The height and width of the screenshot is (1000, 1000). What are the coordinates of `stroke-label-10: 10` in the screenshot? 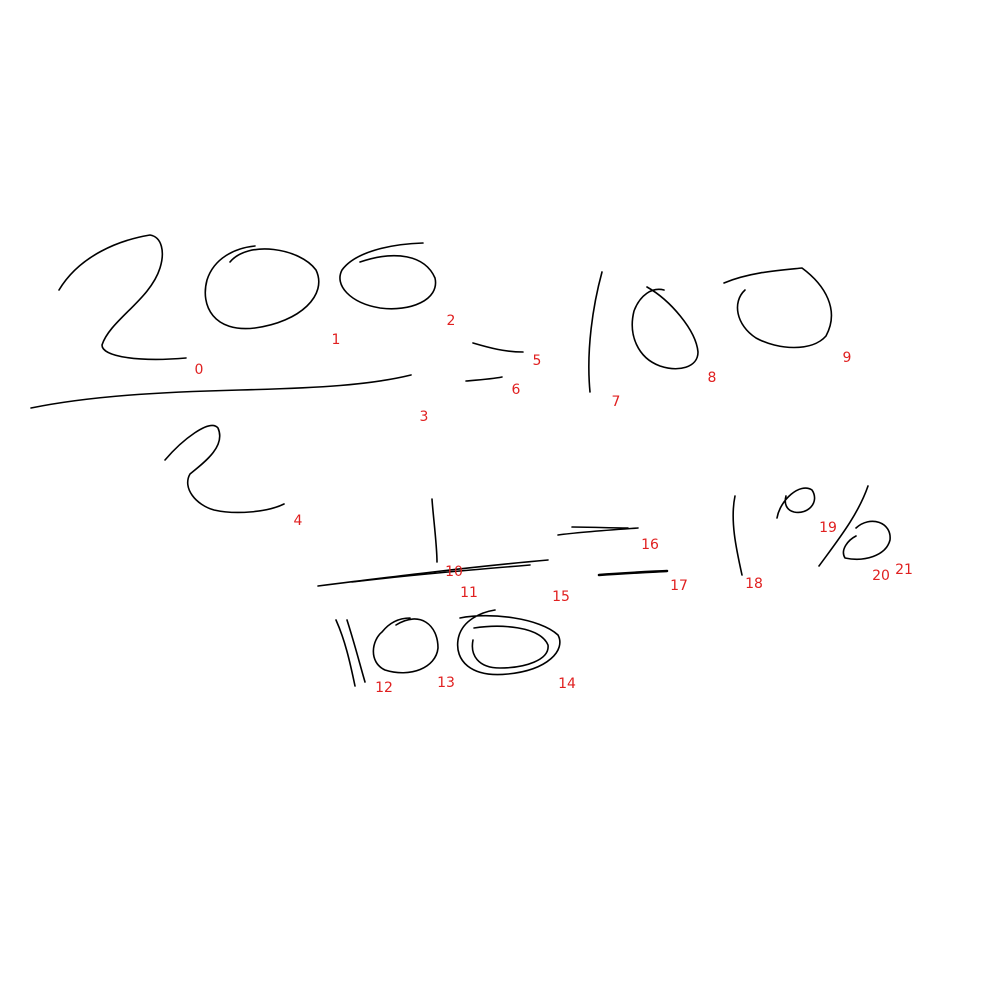 It's located at (454, 572).